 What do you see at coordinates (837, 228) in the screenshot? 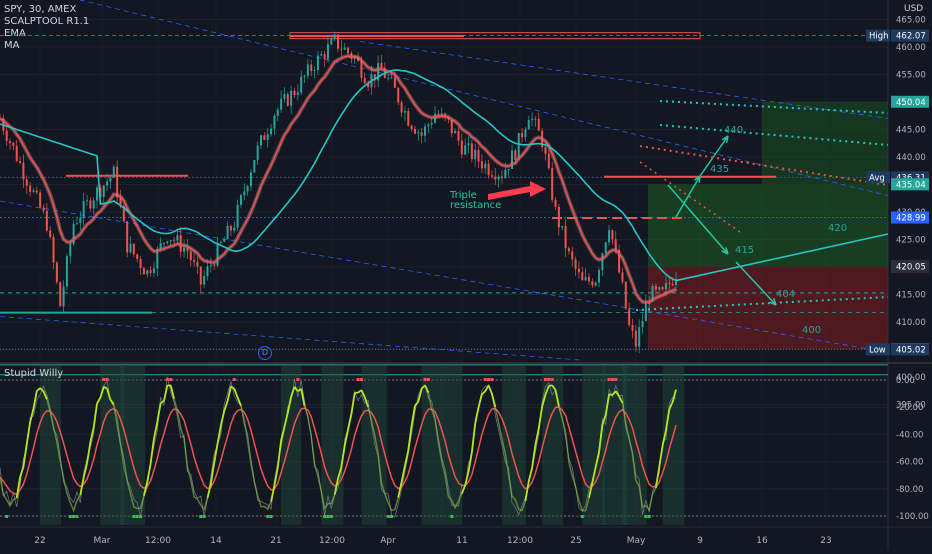
I see `annotation-label: 420` at bounding box center [837, 228].